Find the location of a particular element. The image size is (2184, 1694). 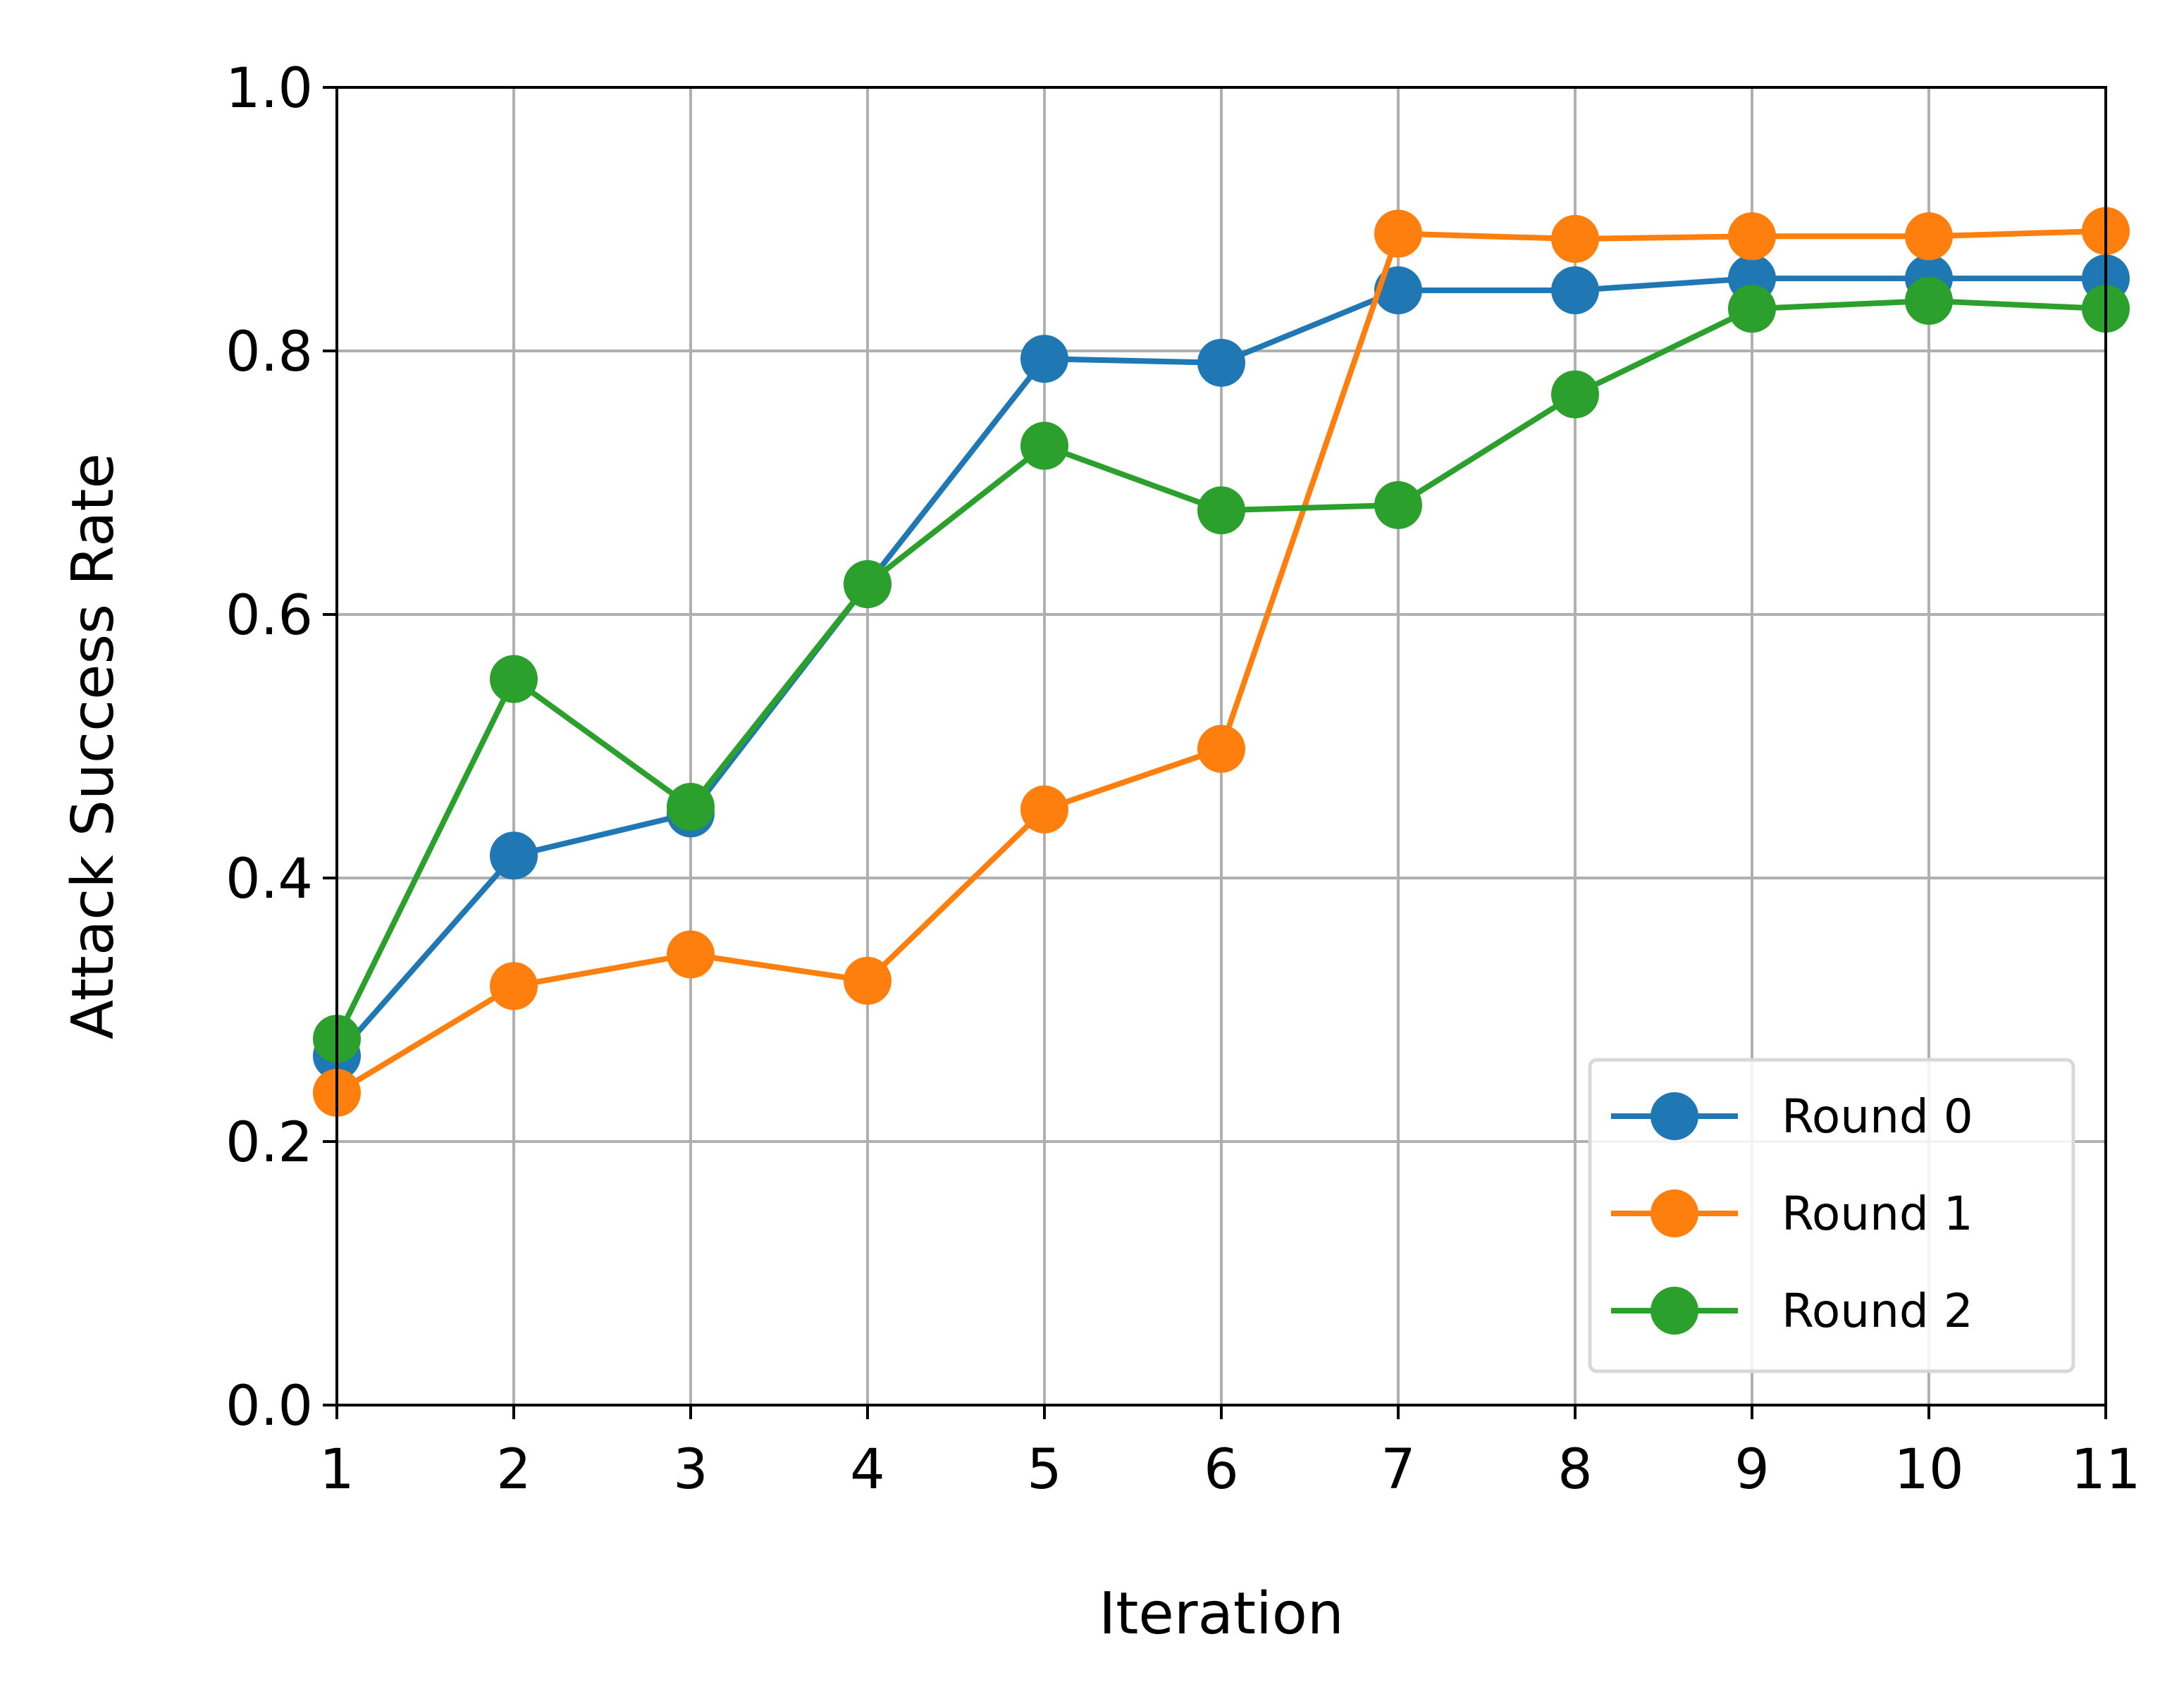

x-tick-label: 3 is located at coordinates (690, 1470).